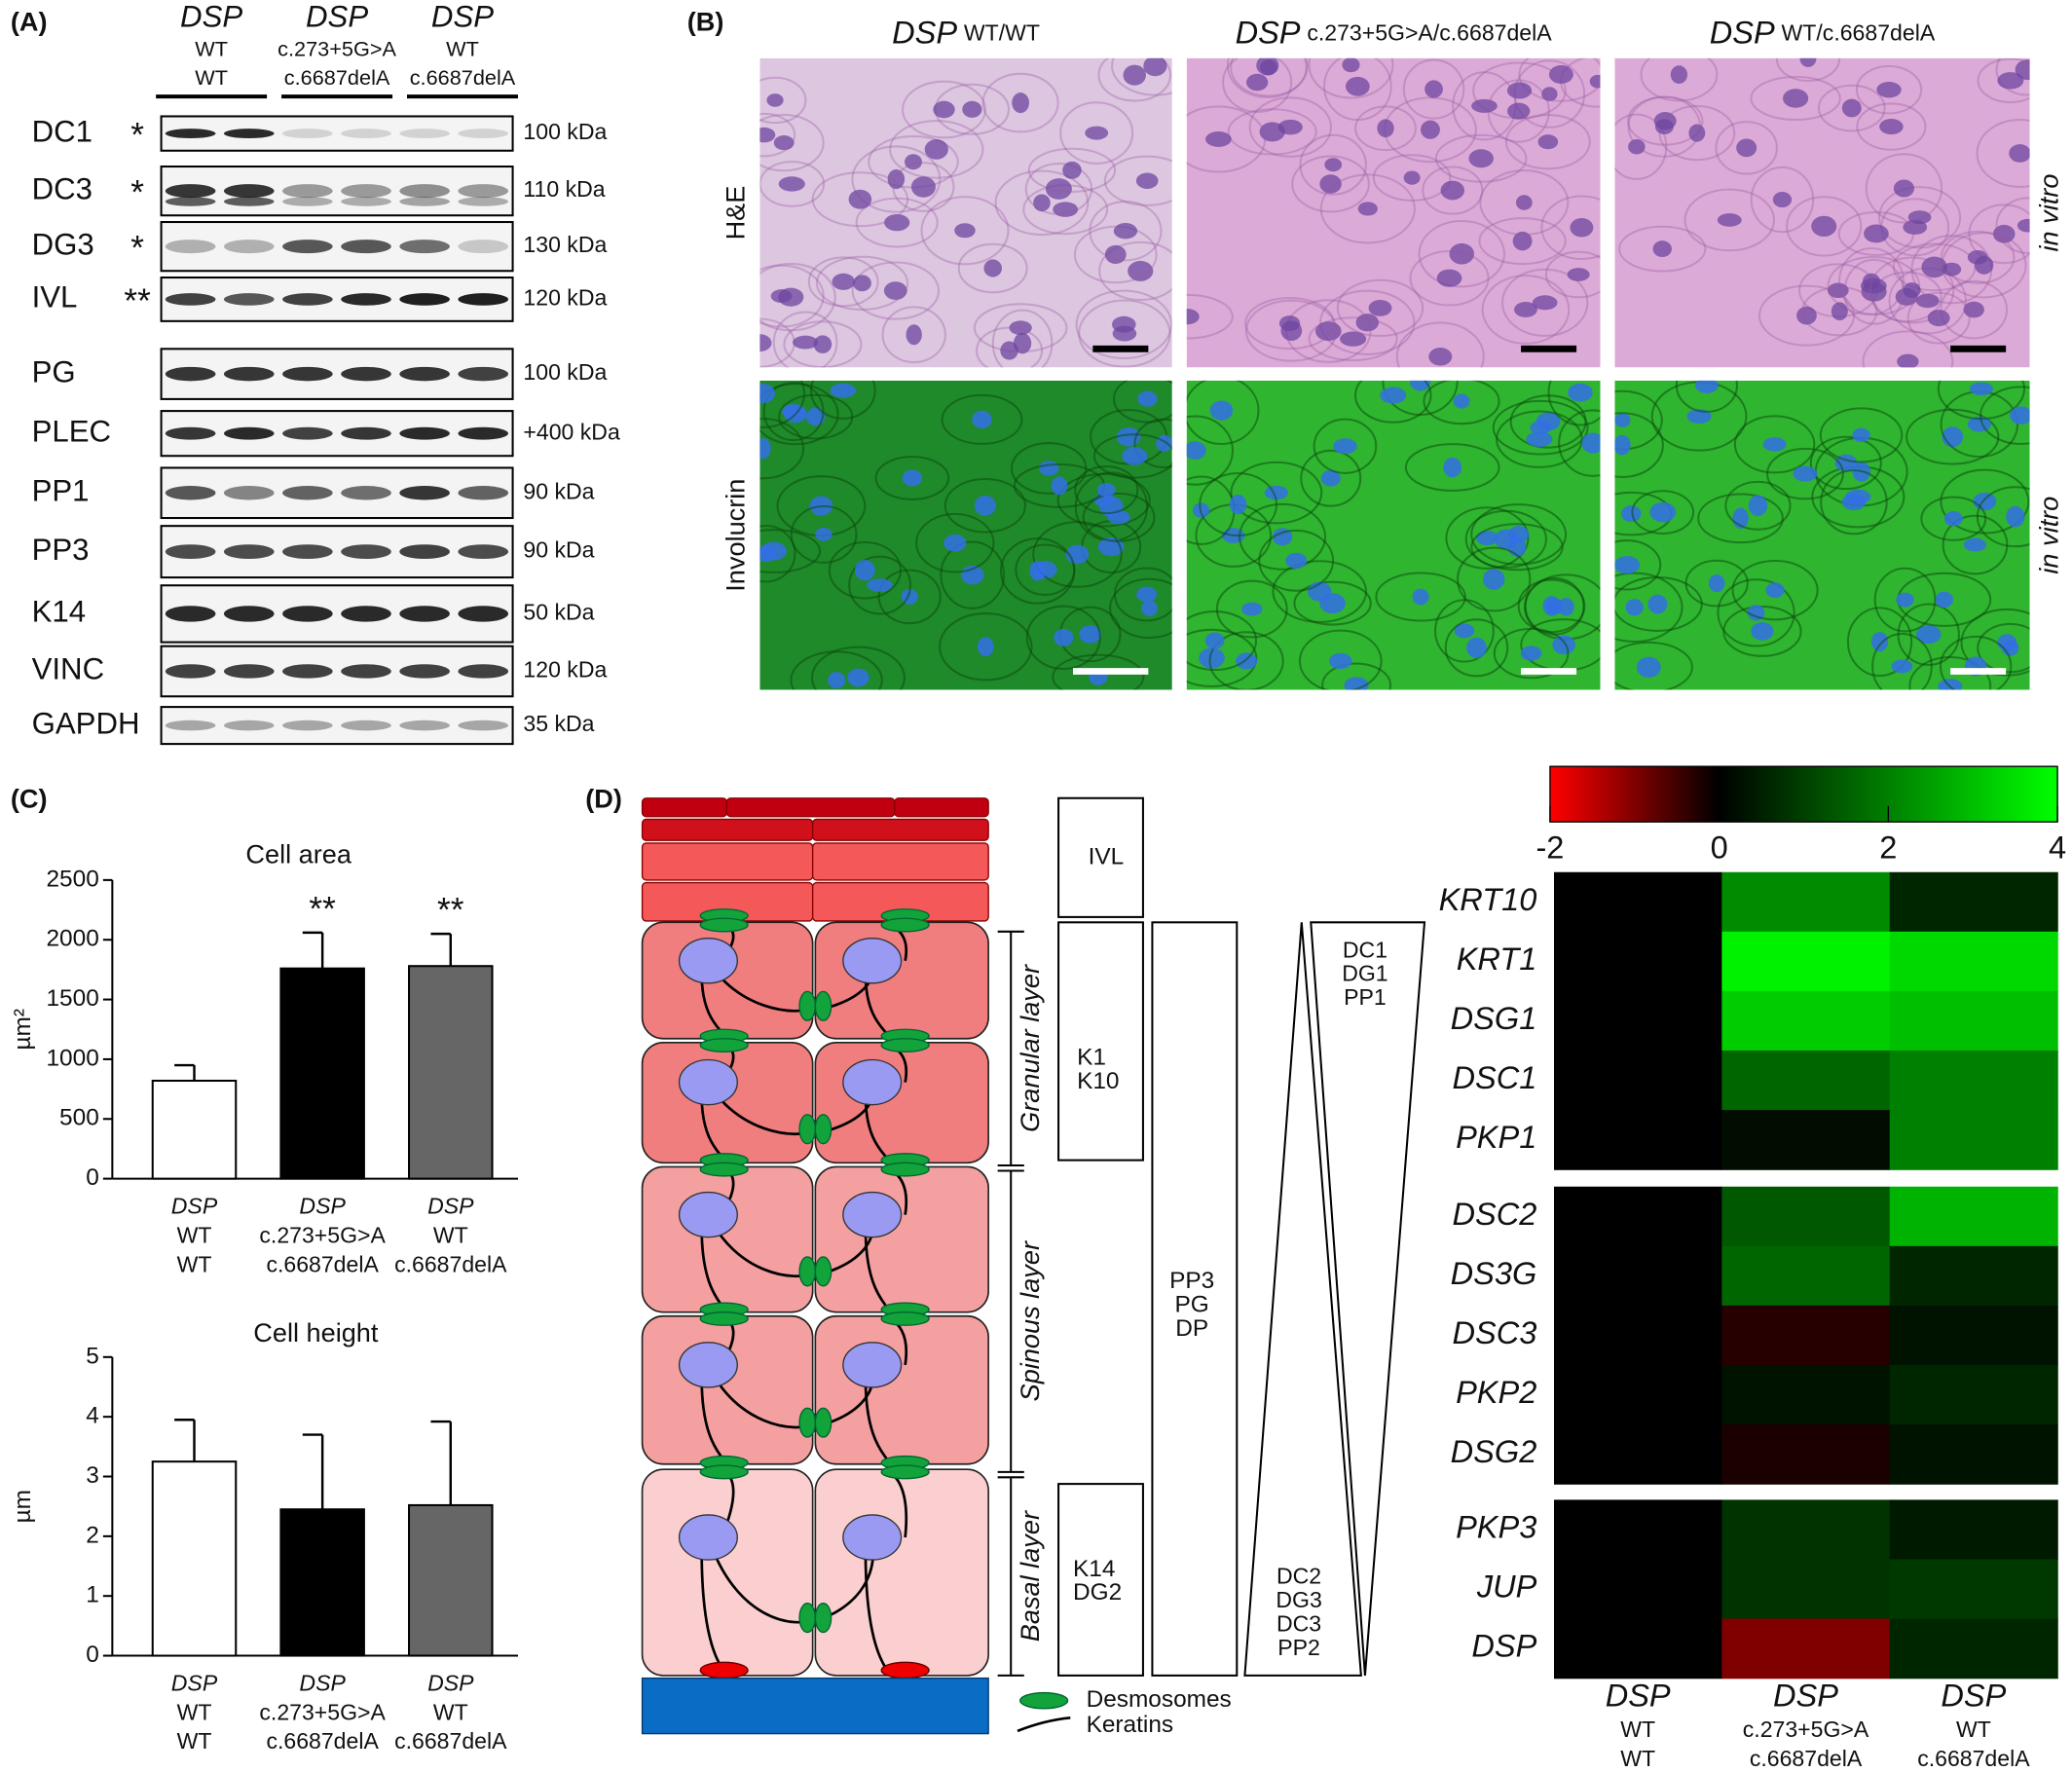  Describe the element at coordinates (2048, 535) in the screenshot. I see `row-note: in vitro` at that location.